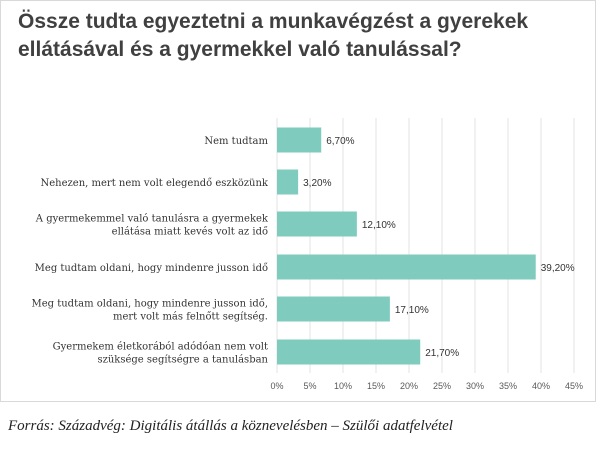 The image size is (600, 452). Describe the element at coordinates (317, 183) in the screenshot. I see `value-label: 3,20%` at that location.